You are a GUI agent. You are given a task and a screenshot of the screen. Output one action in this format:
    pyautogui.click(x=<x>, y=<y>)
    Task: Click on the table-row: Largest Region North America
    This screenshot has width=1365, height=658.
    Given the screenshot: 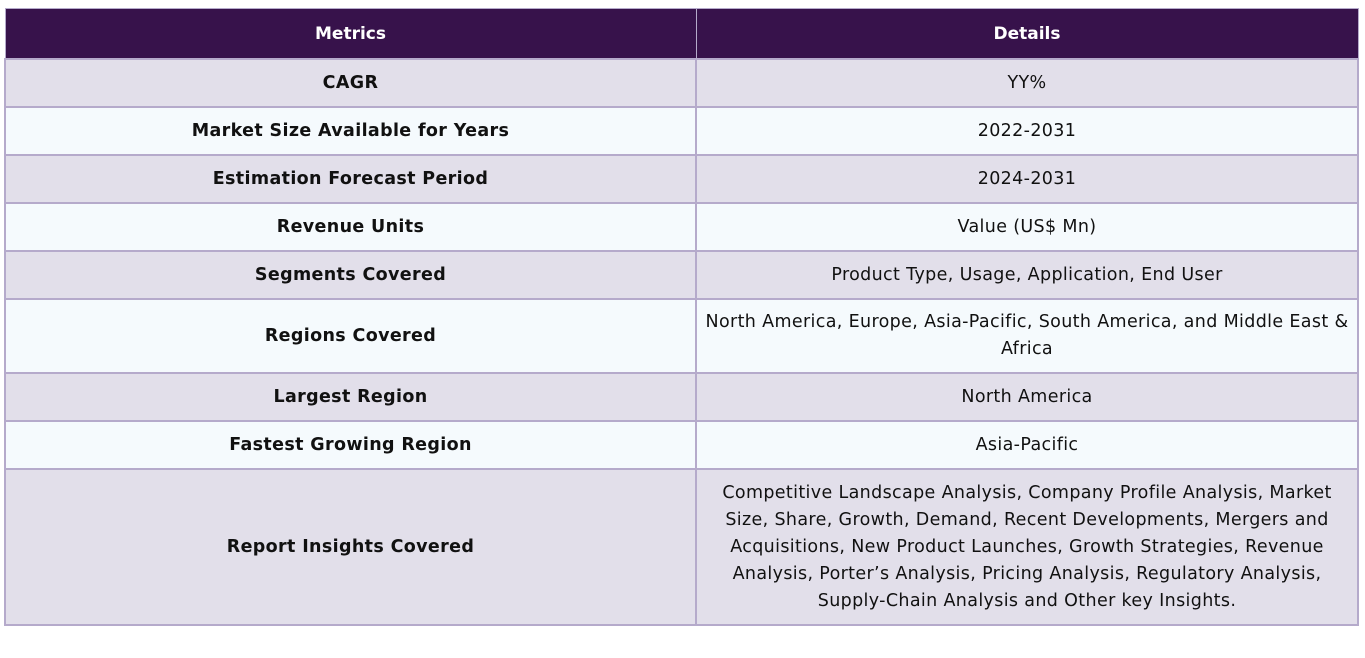 What is the action you would take?
    pyautogui.click(x=681, y=397)
    